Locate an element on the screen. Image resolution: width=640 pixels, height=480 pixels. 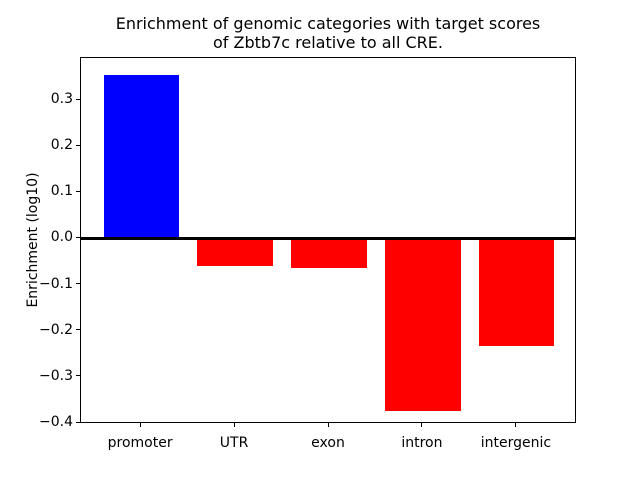
y-tick-label: −0.4 is located at coordinates (56, 422).